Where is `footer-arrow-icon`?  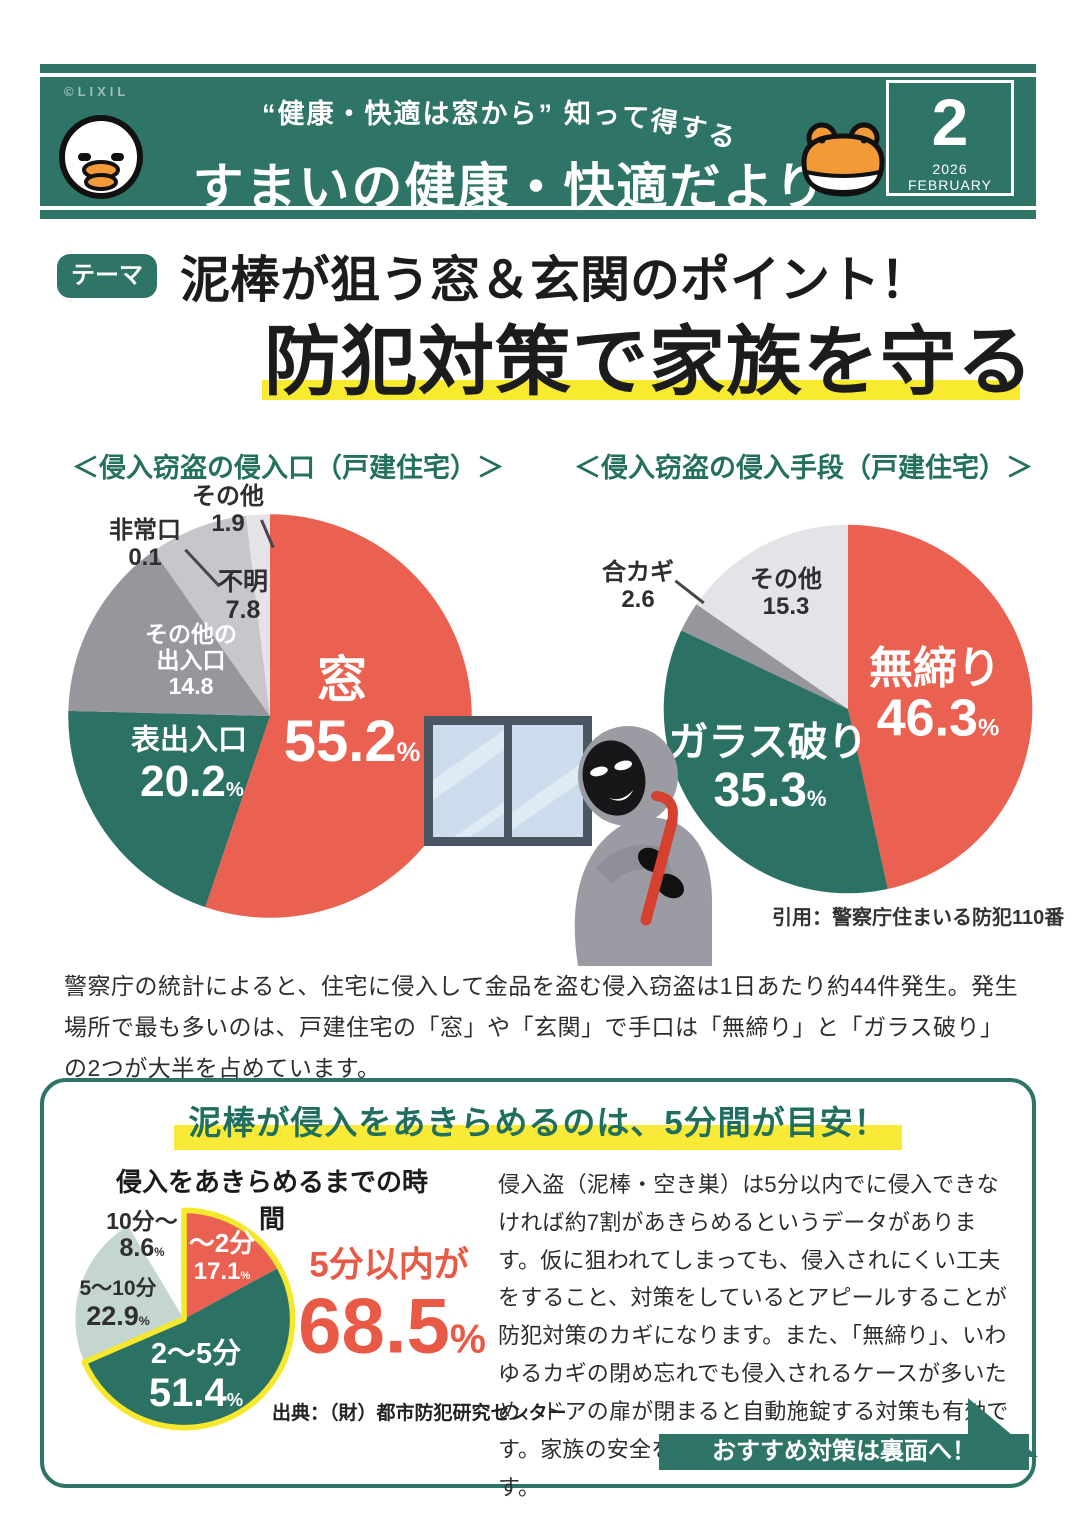
footer-arrow-icon is located at coordinates (1020, 1434).